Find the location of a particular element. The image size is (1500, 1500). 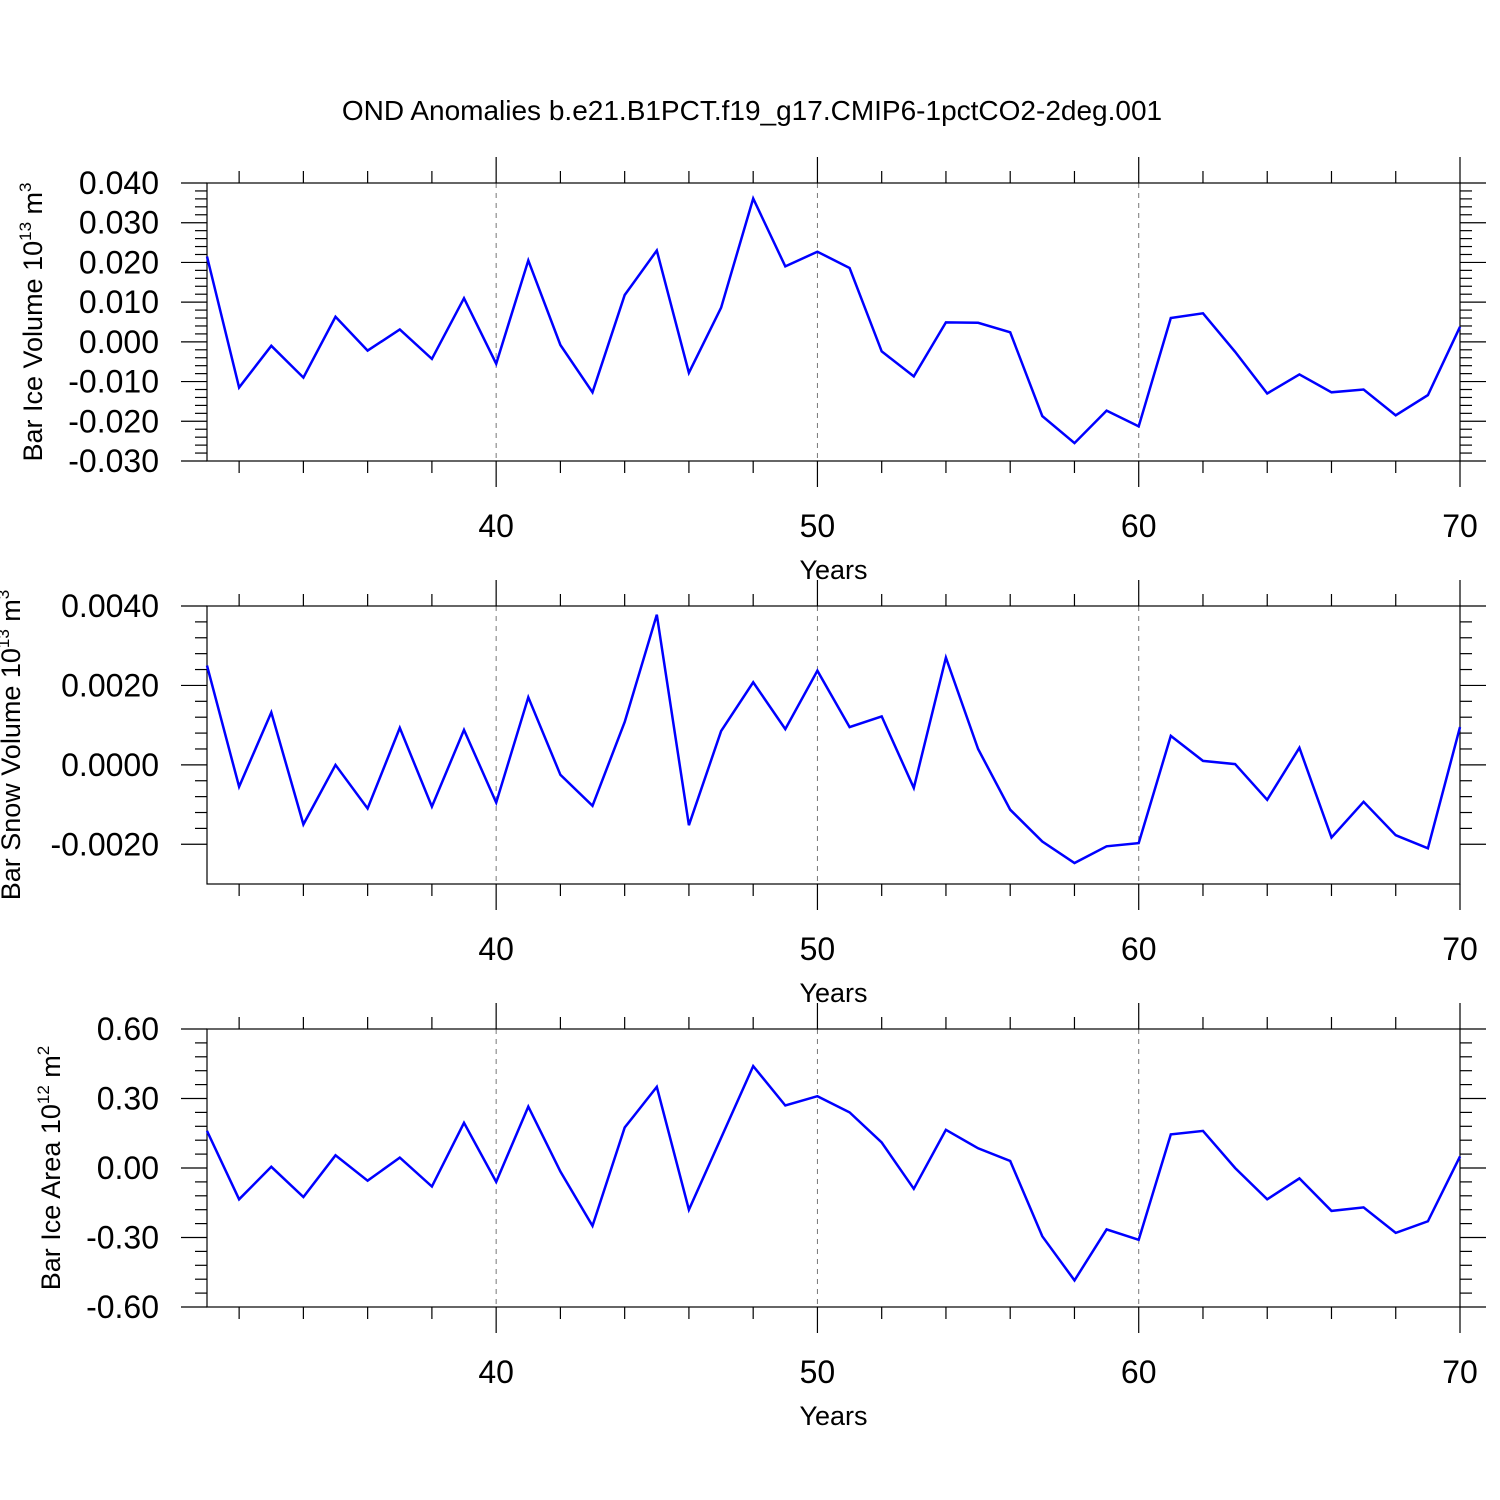

y-tick-label: 0.020 is located at coordinates (119, 262).